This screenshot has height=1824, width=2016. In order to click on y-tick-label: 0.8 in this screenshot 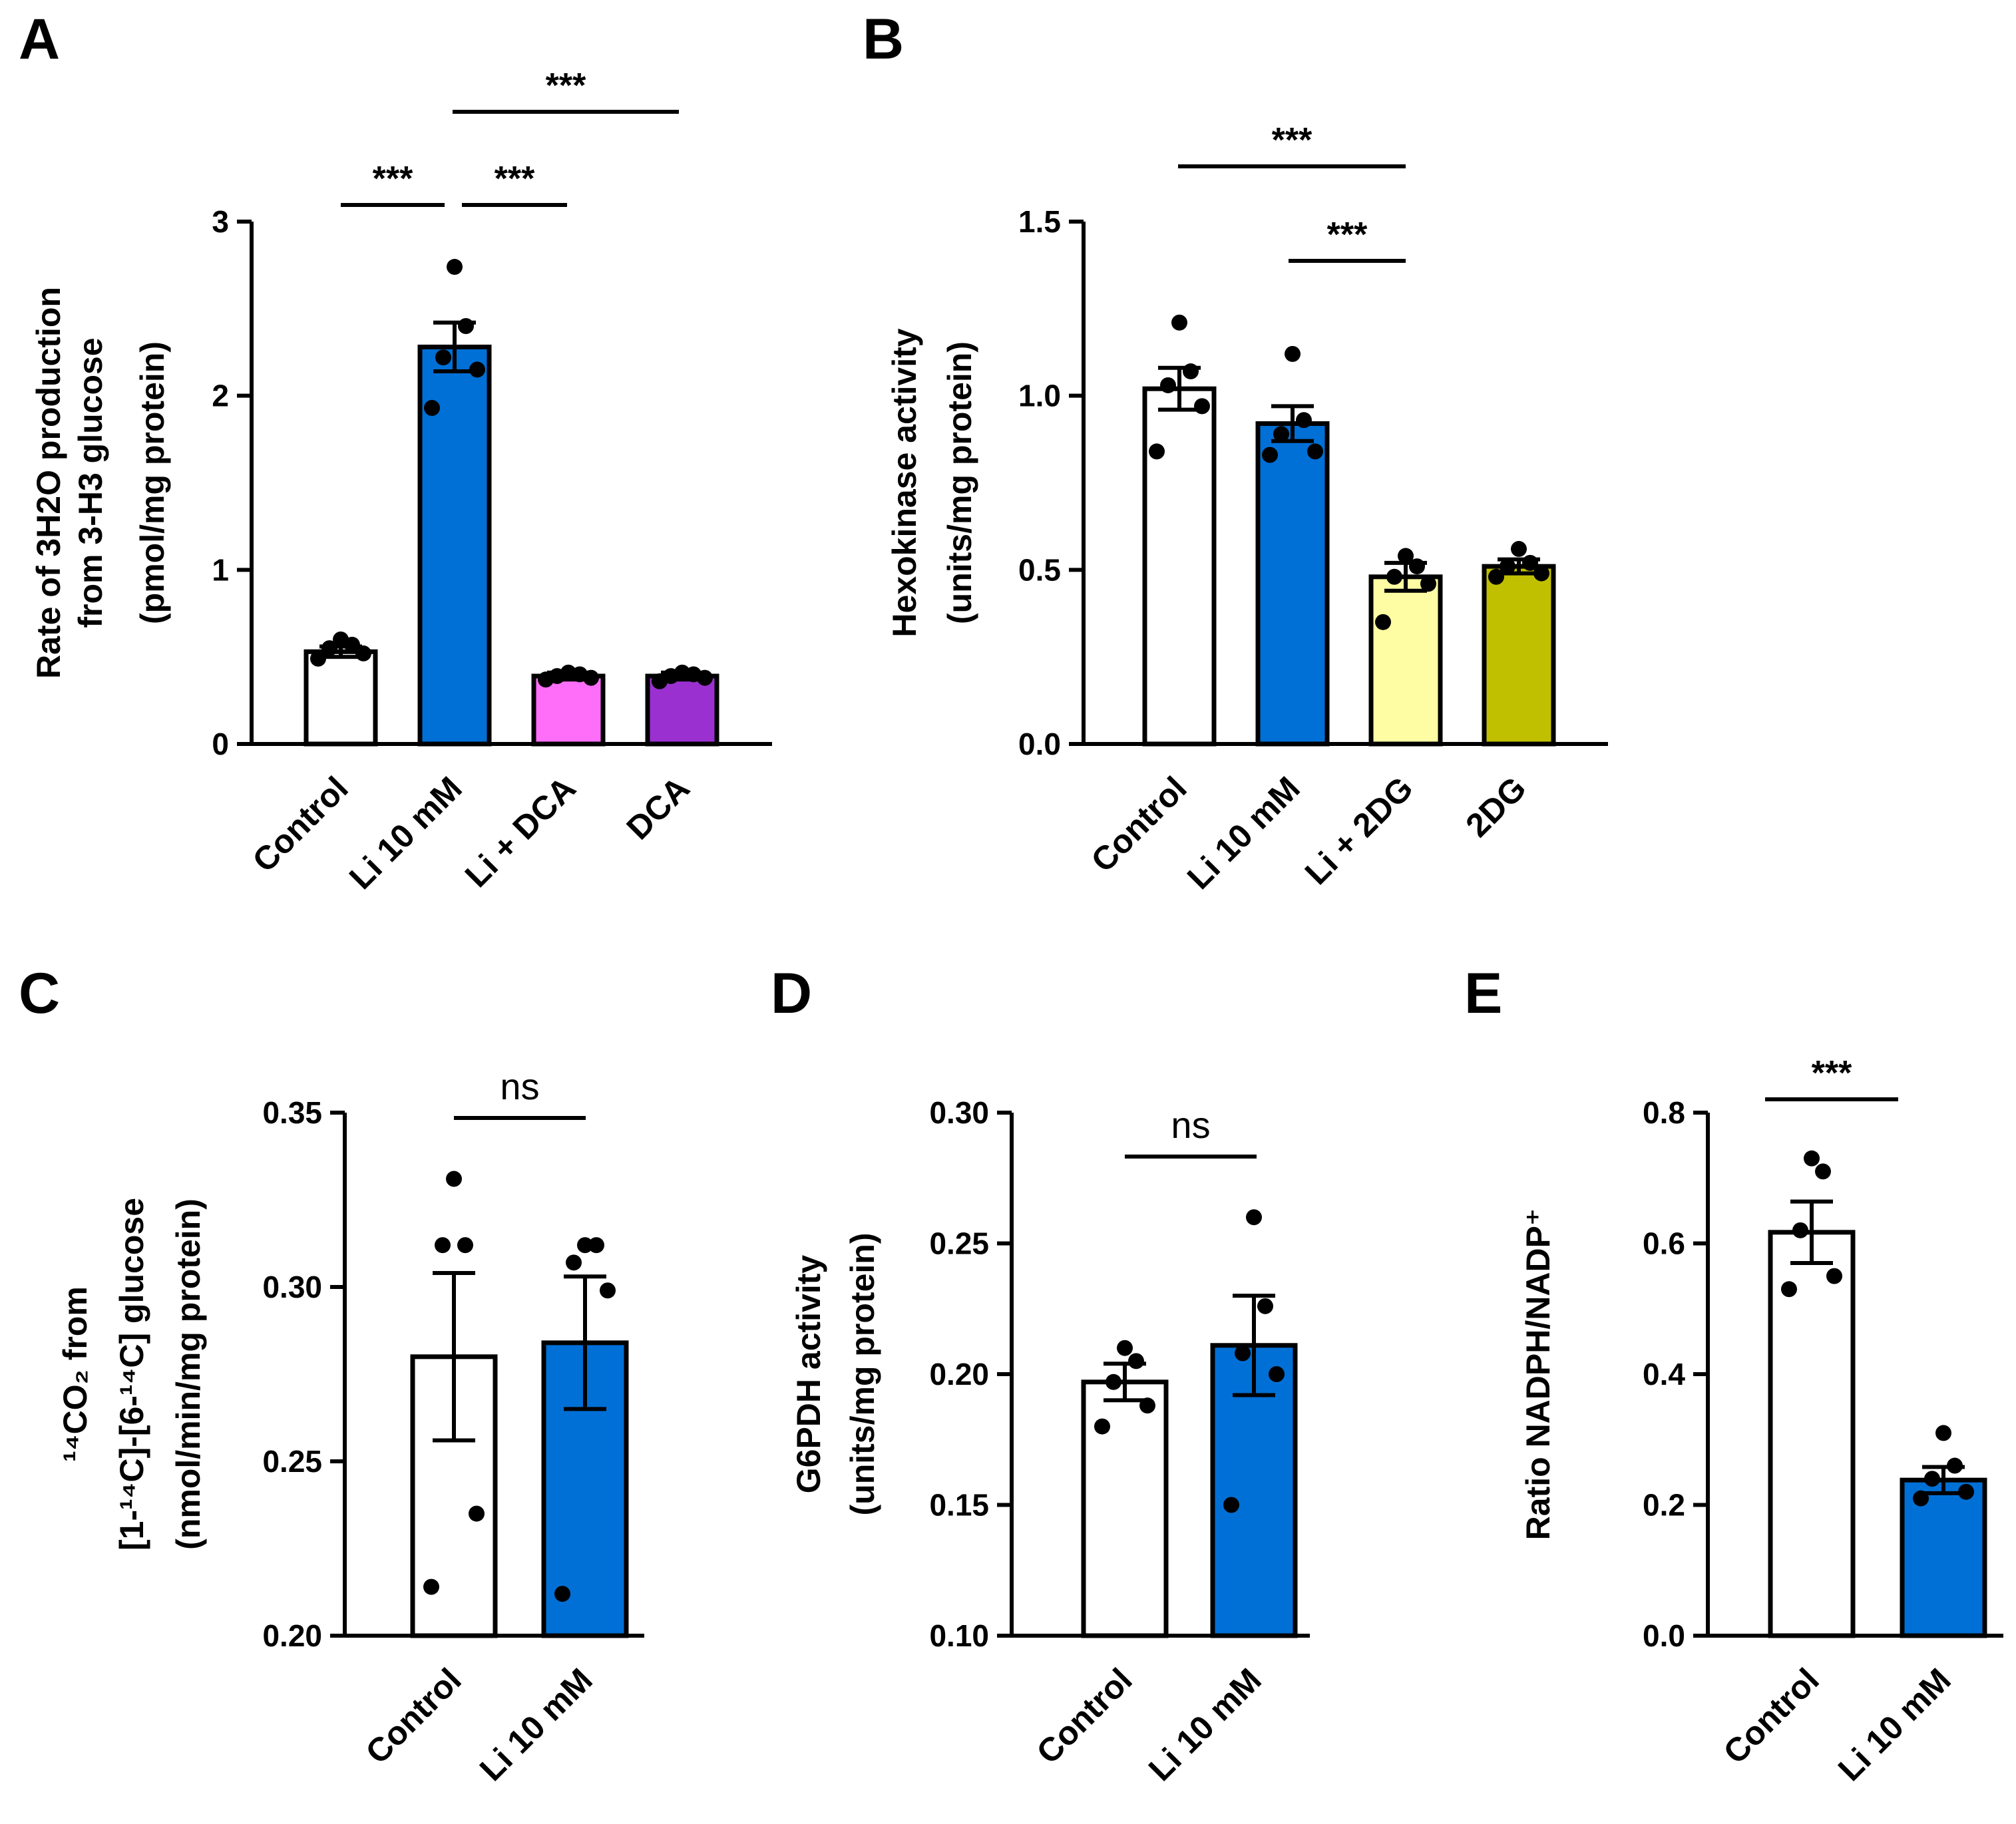, I will do `click(1664, 1112)`.